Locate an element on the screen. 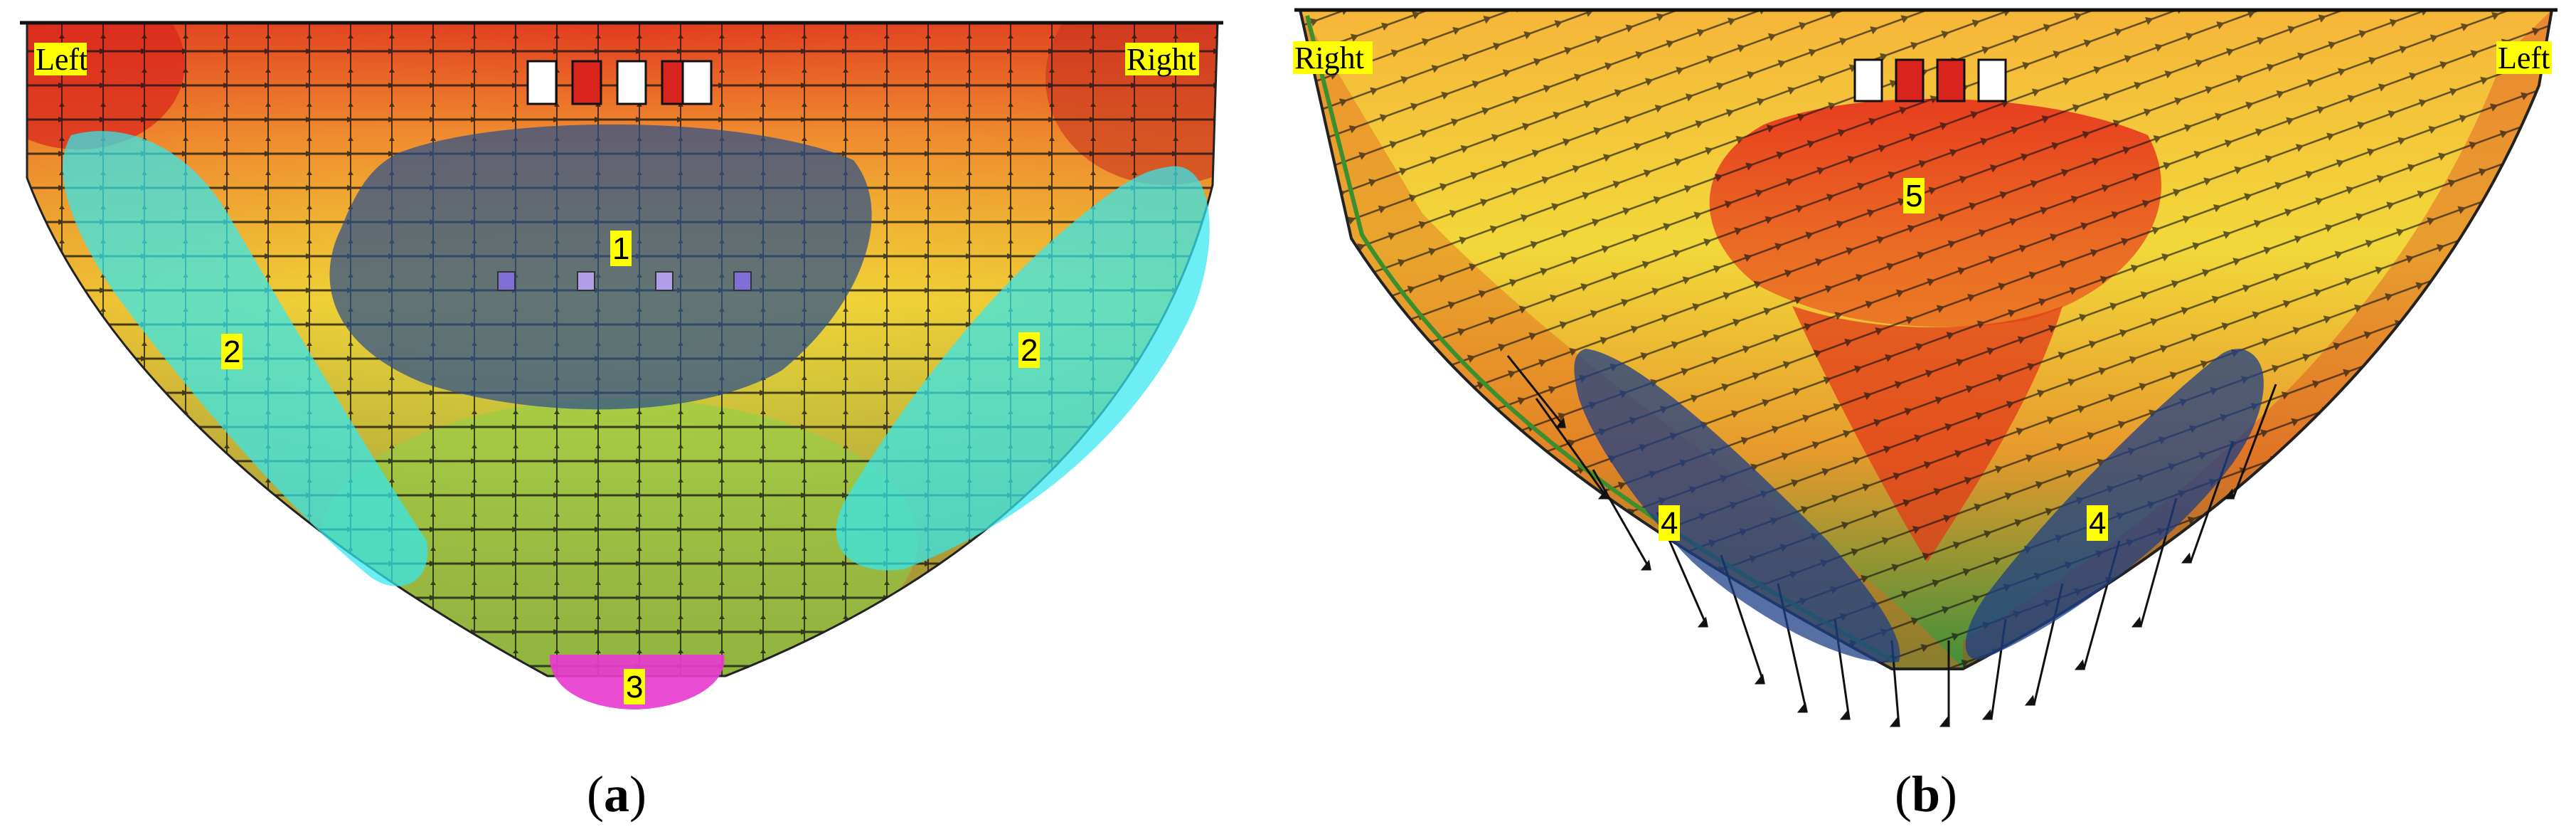  vector-tails-b is located at coordinates (1891, 541).